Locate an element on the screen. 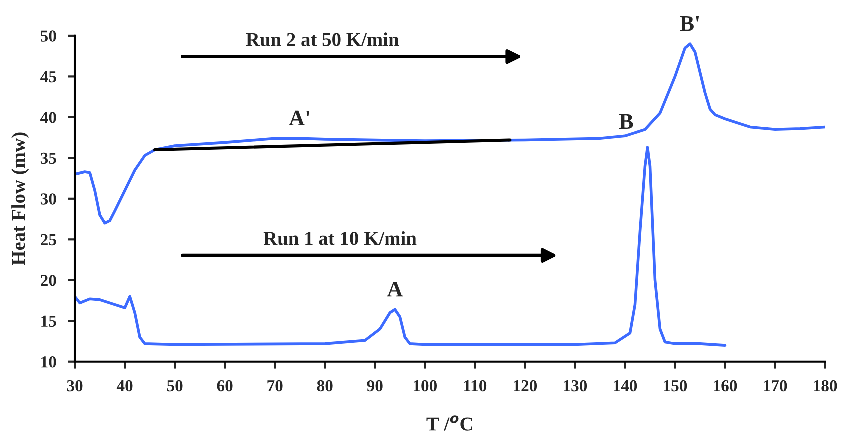 This screenshot has width=843, height=444. y-tick-label: 15 is located at coordinates (49, 322).